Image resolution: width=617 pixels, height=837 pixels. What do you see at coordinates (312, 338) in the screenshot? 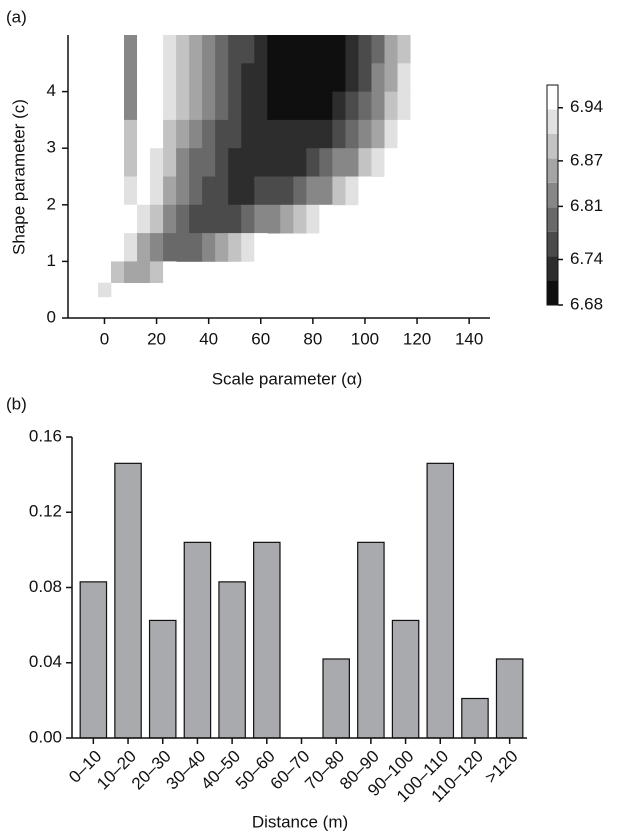
I see `x-tick-label: 80` at bounding box center [312, 338].